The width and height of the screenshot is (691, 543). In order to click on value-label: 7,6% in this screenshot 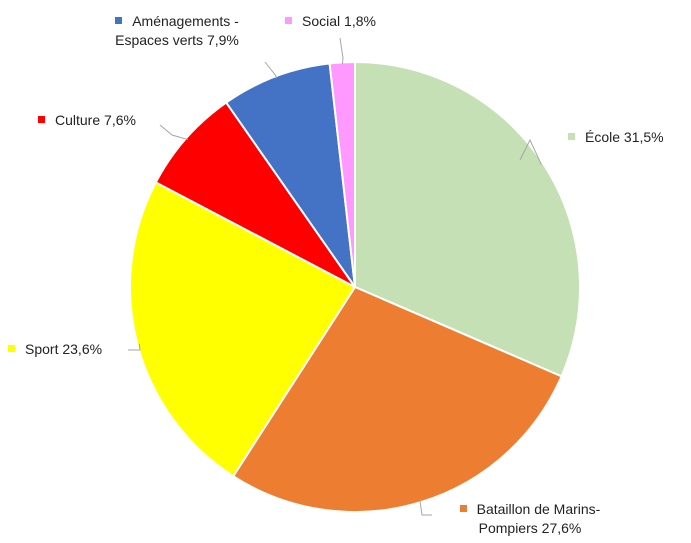, I will do `click(120, 120)`.